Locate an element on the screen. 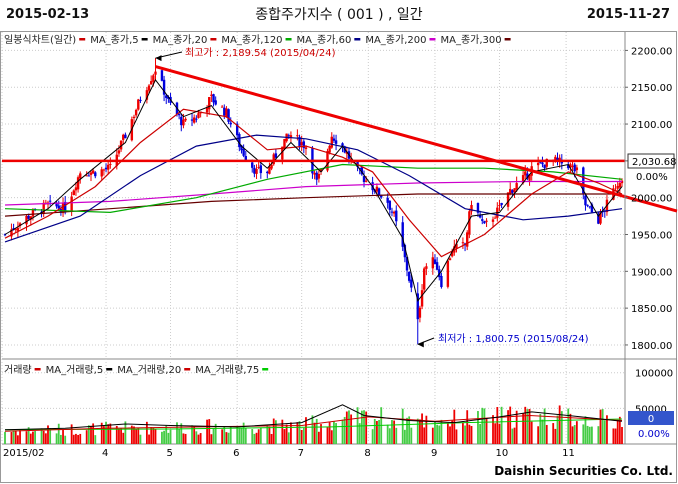  start-date: 2015-02-13 is located at coordinates (48, 14).